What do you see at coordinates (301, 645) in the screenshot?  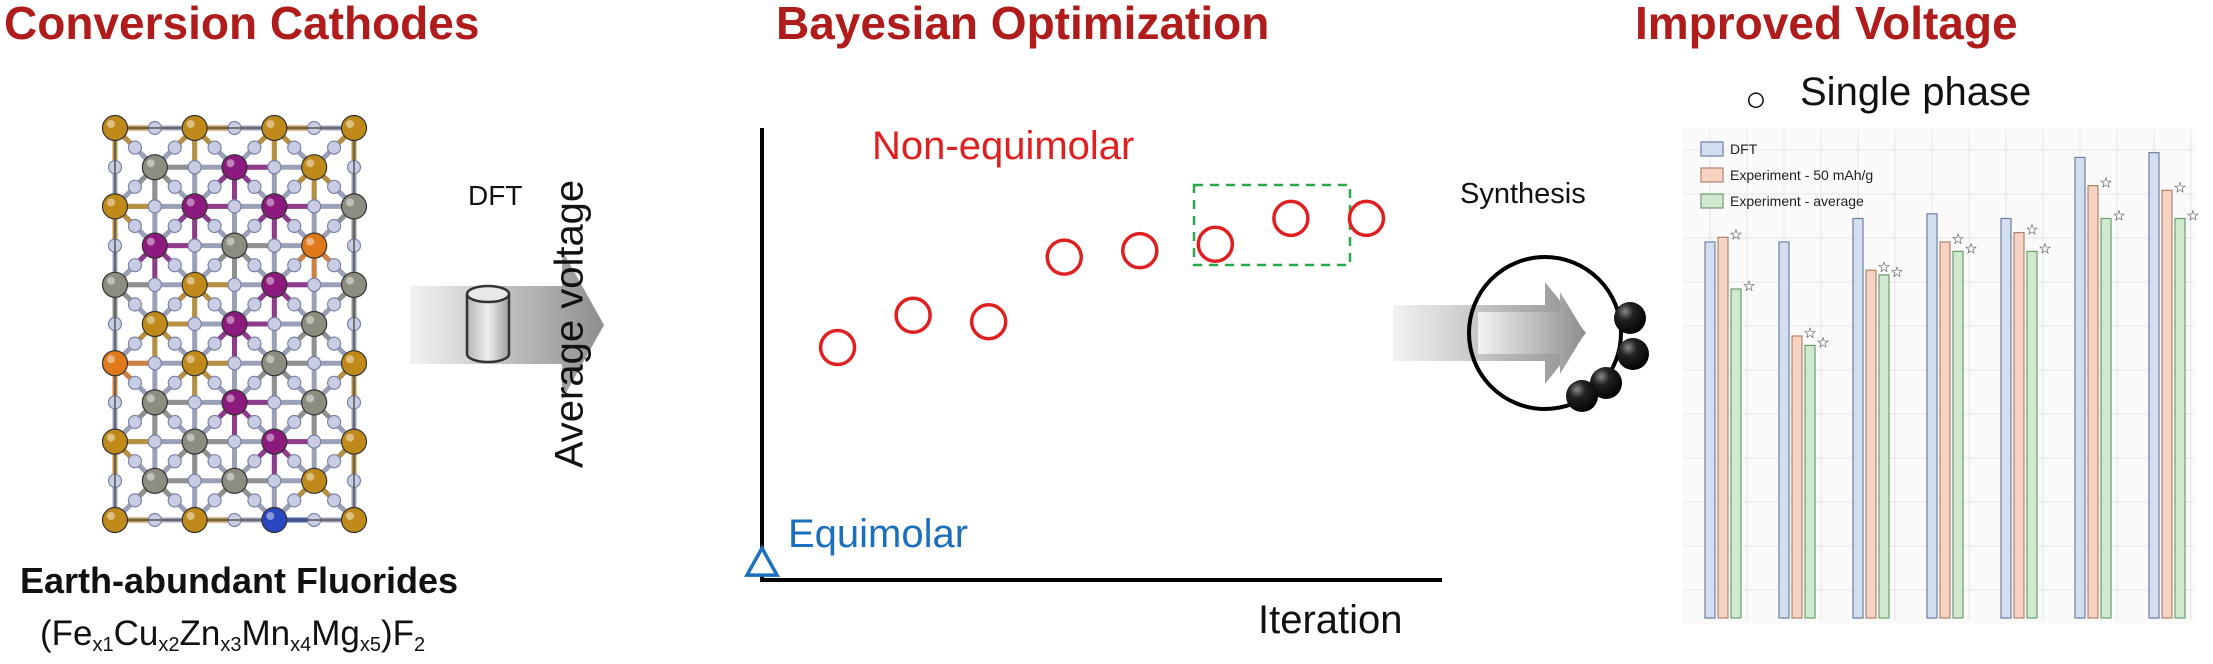 I see `formula-sub: x4` at bounding box center [301, 645].